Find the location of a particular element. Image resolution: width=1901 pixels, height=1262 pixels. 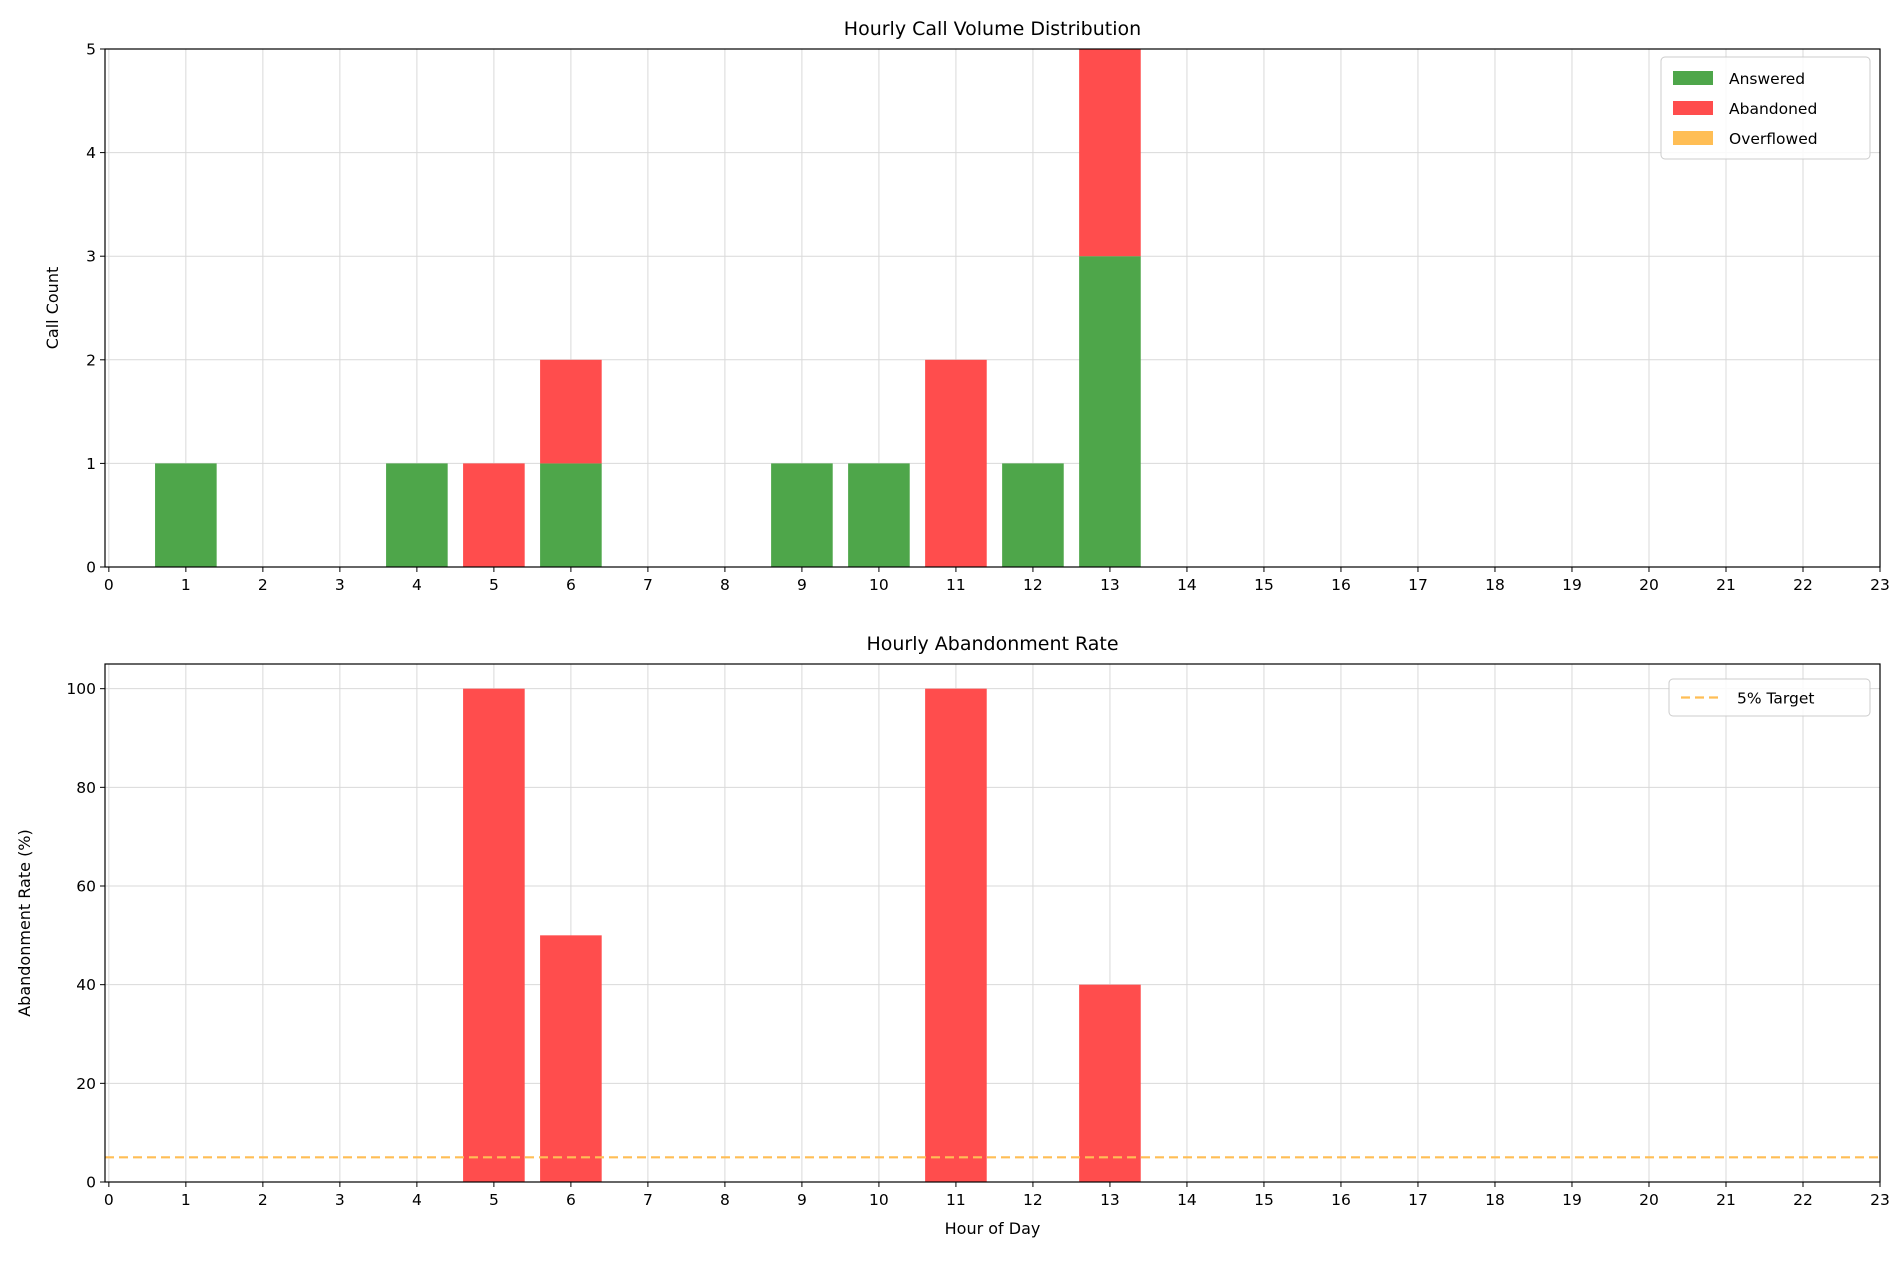

y-tick-label: 80 is located at coordinates (86, 788).